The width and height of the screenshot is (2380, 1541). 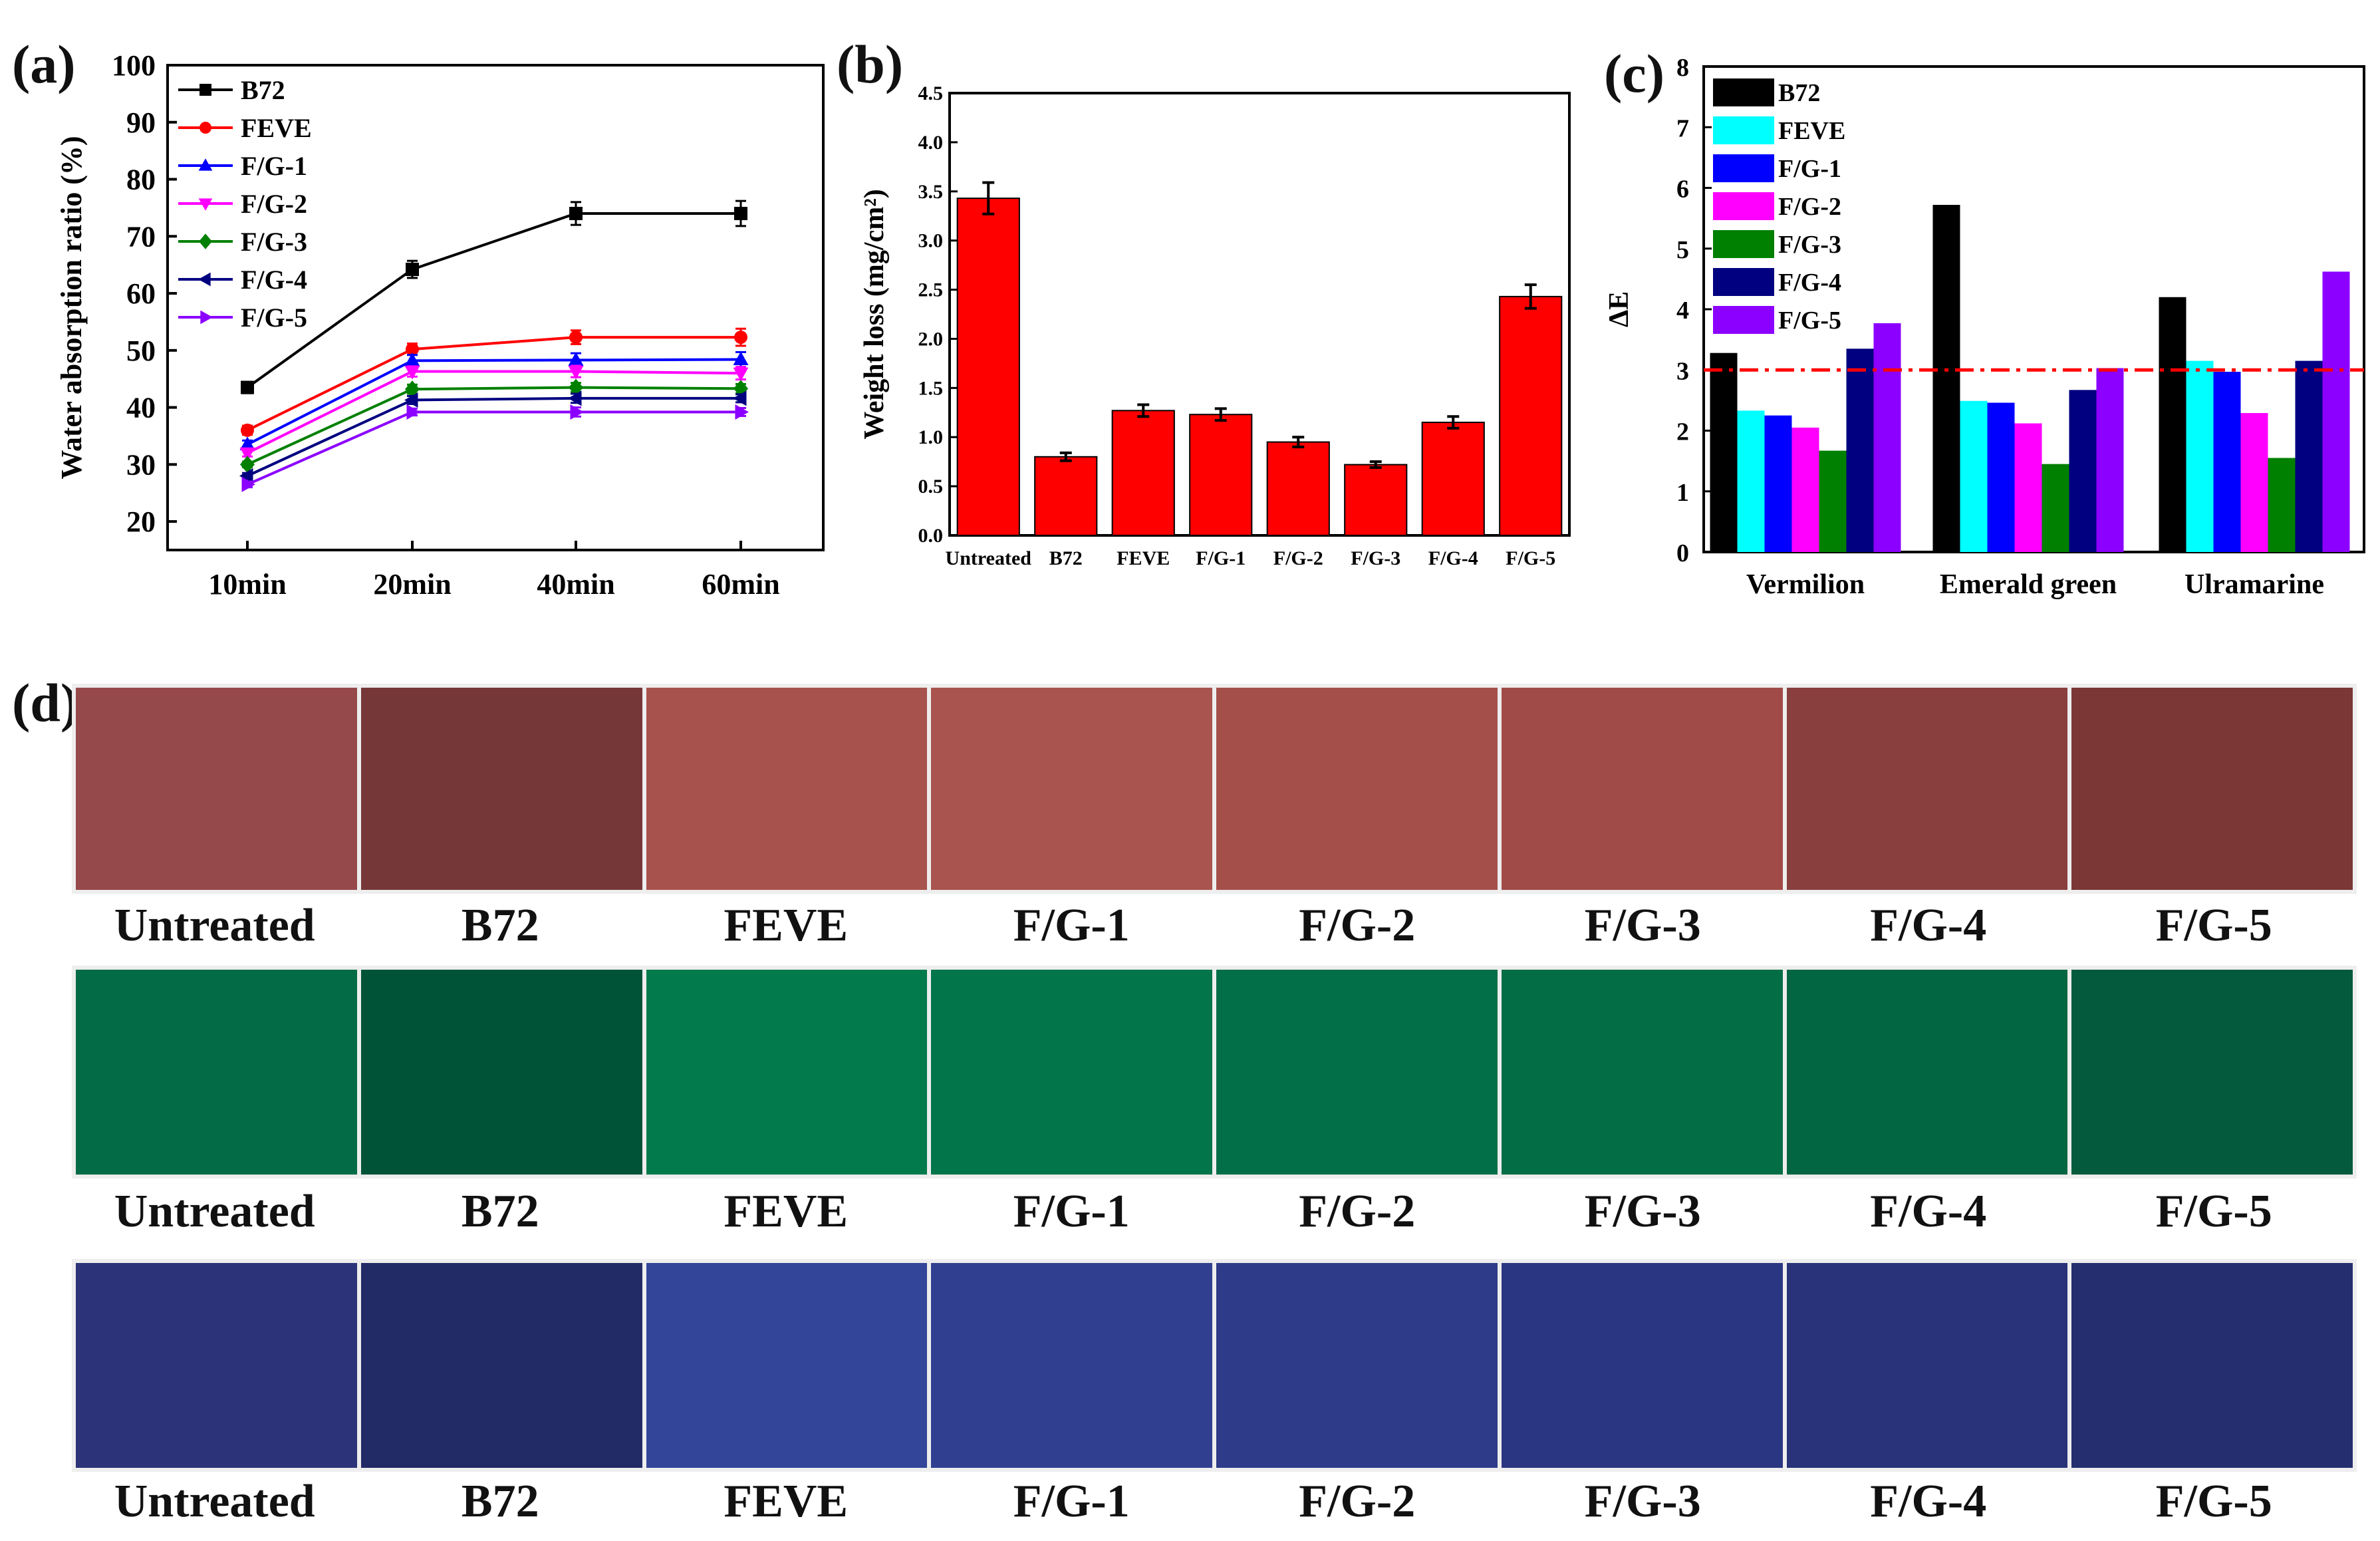 What do you see at coordinates (931, 192) in the screenshot?
I see `y-tick-label: 3.5` at bounding box center [931, 192].